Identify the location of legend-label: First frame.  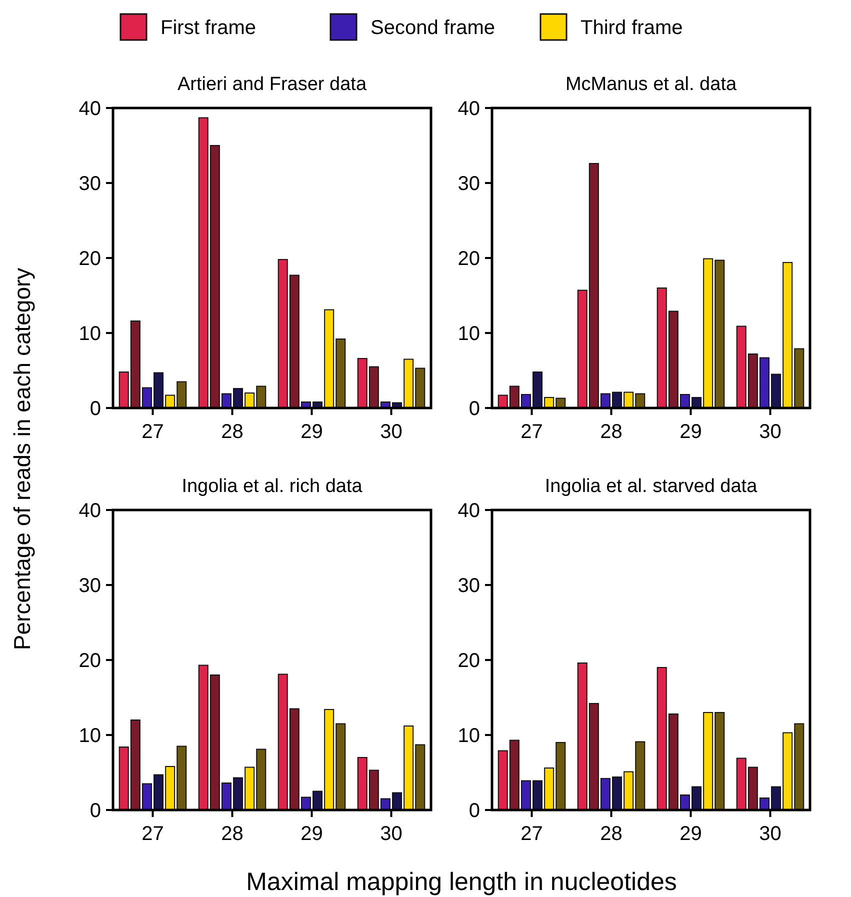
(208, 28).